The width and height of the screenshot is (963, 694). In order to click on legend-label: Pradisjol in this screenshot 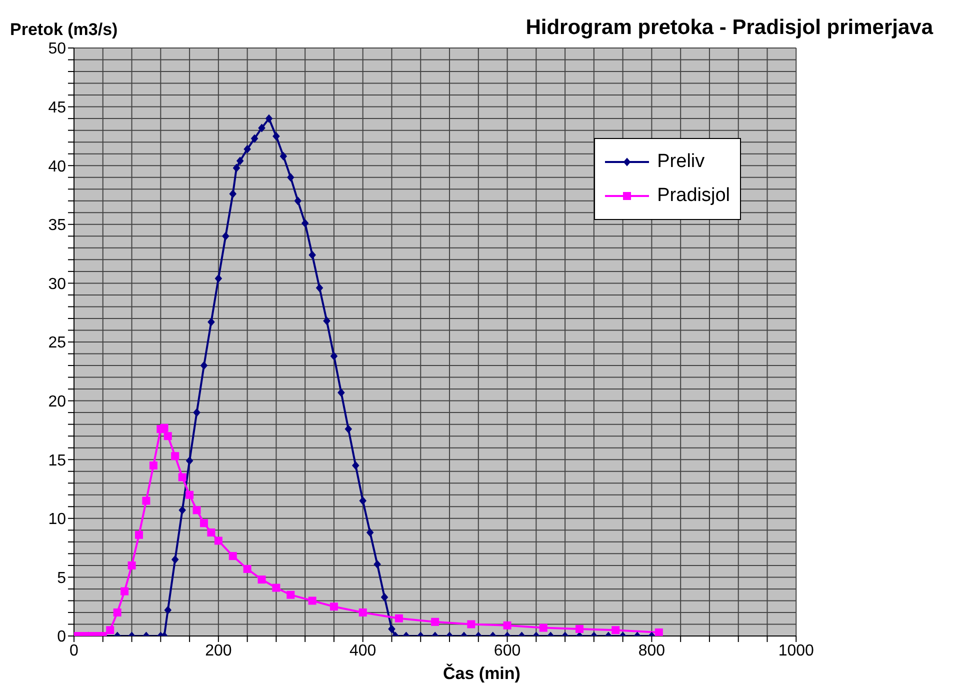, I will do `click(693, 196)`.